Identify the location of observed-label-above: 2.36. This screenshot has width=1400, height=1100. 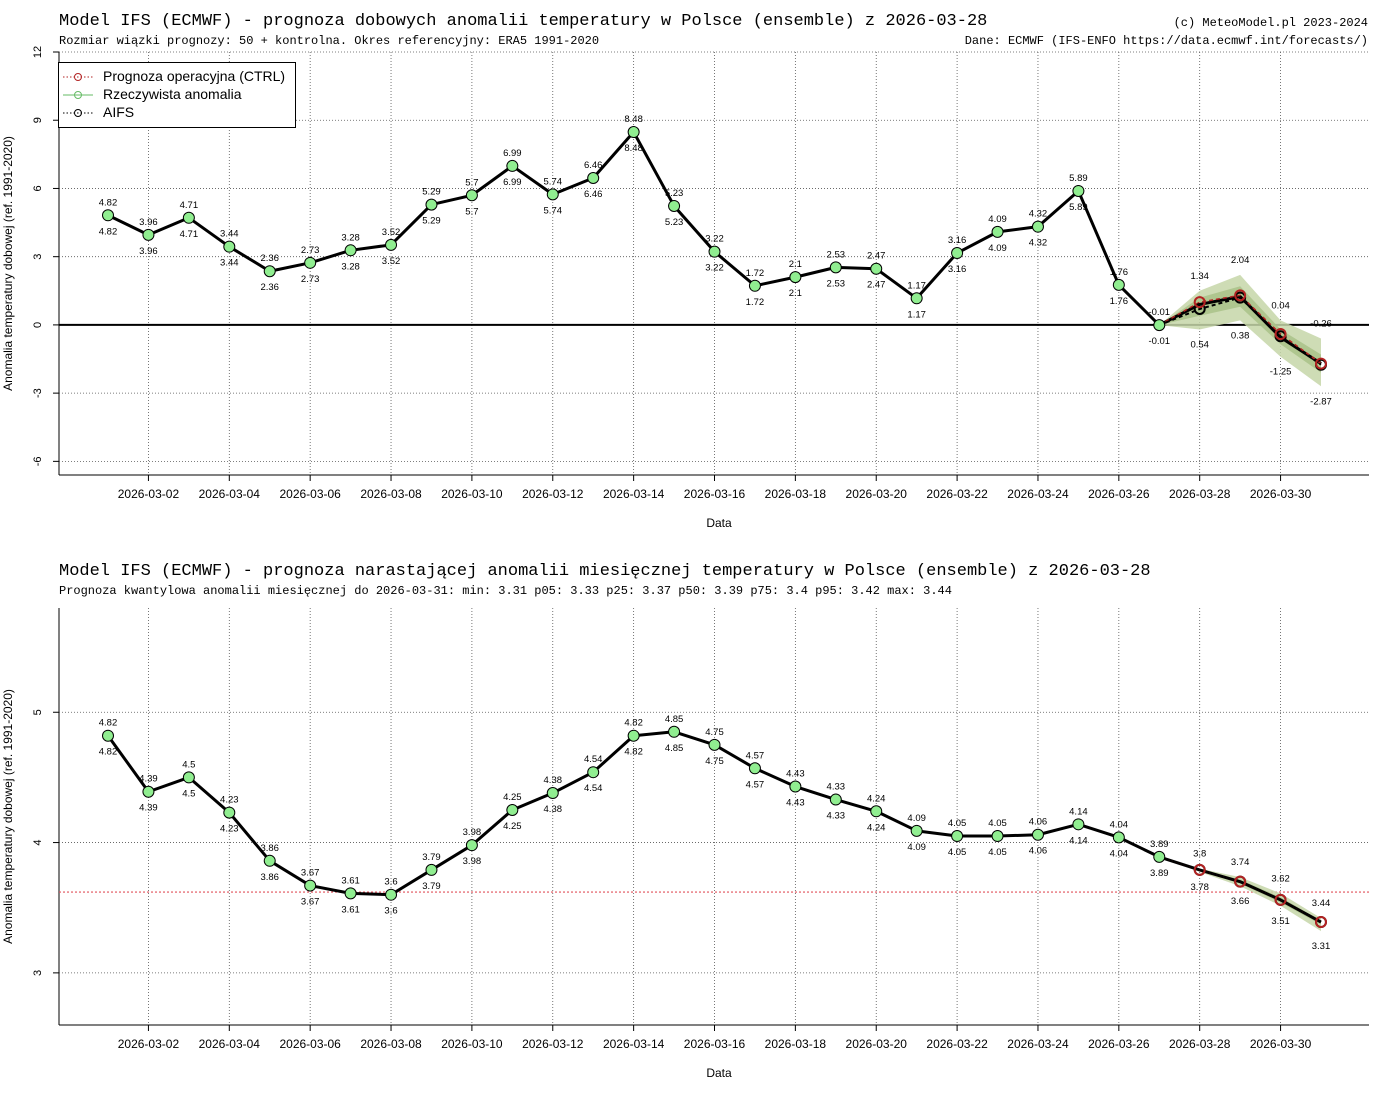
(269, 258).